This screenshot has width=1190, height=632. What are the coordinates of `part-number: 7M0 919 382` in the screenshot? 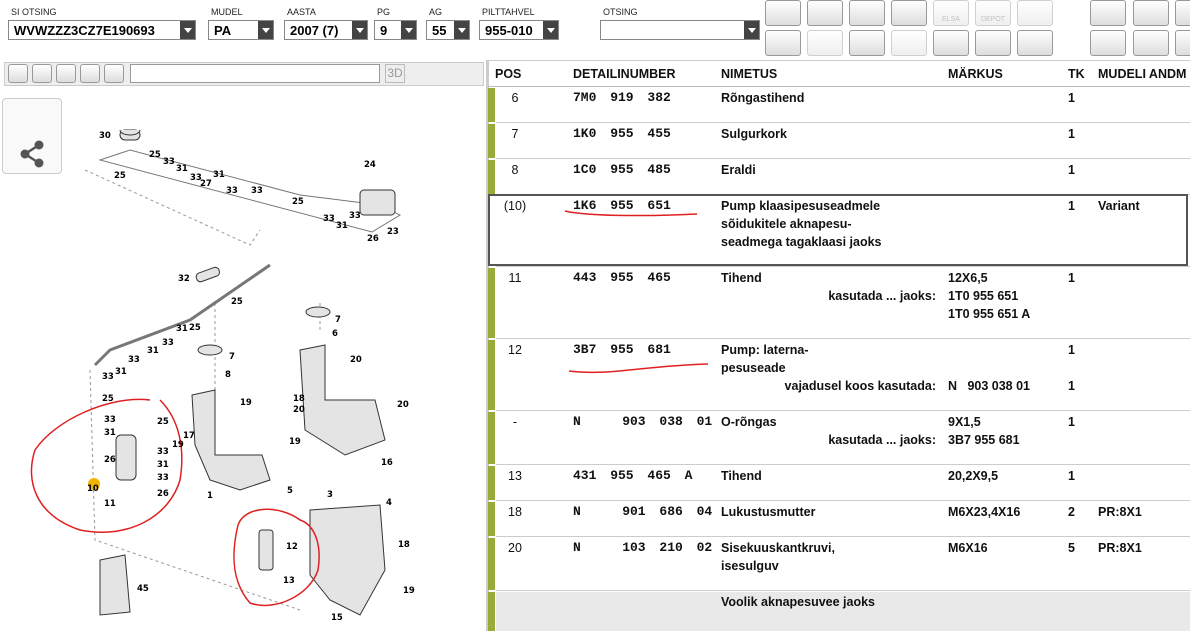 It's located at (622, 97).